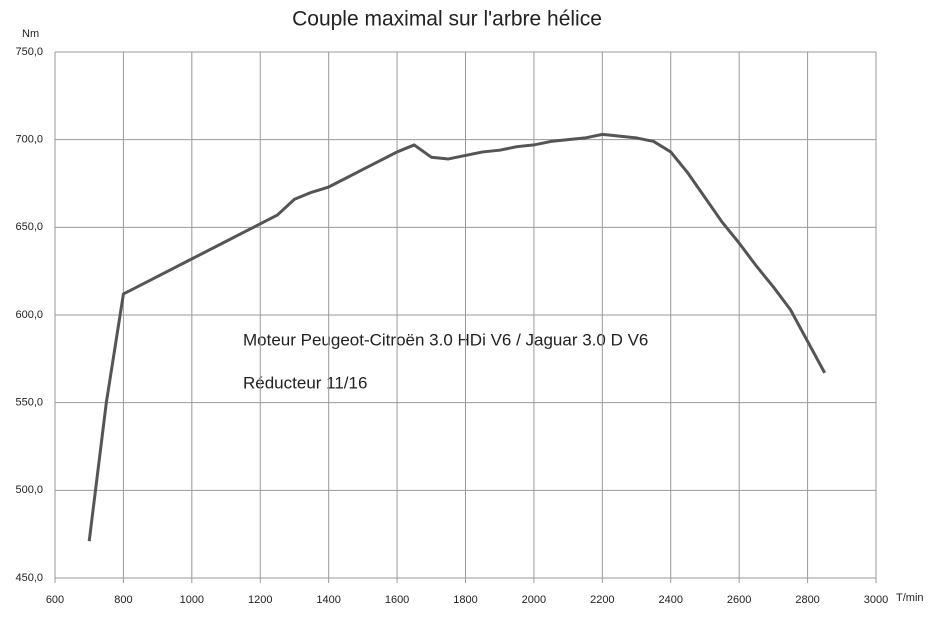 The width and height of the screenshot is (938, 618). What do you see at coordinates (305, 382) in the screenshot?
I see `annotation: Réducteur 11/16` at bounding box center [305, 382].